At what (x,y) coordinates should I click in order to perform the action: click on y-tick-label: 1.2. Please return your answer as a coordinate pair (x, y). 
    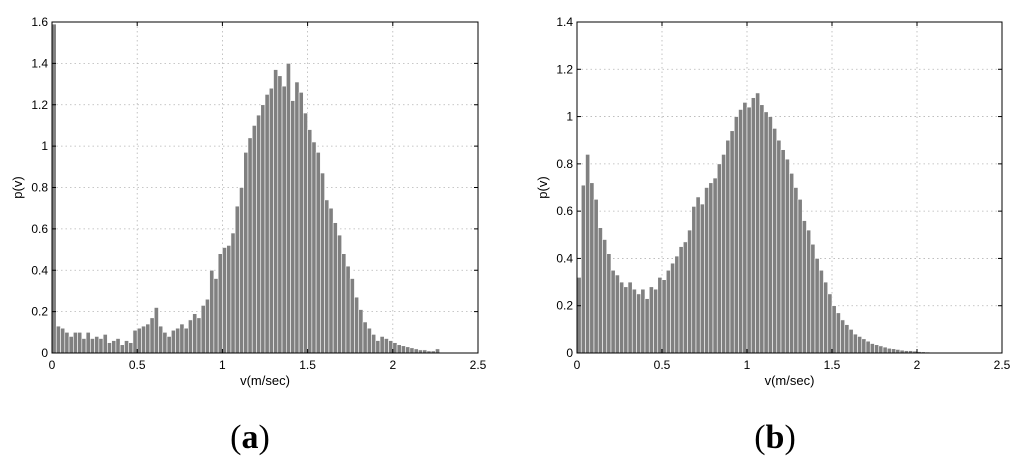
    Looking at the image, I should click on (564, 69).